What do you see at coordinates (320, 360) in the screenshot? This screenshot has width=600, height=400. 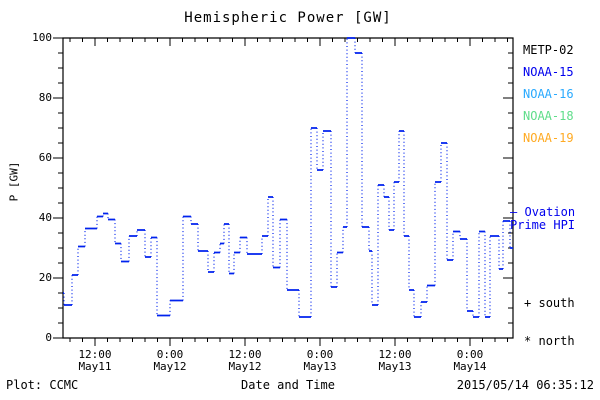 I see `x-tick-label: 0:00 May13` at bounding box center [320, 360].